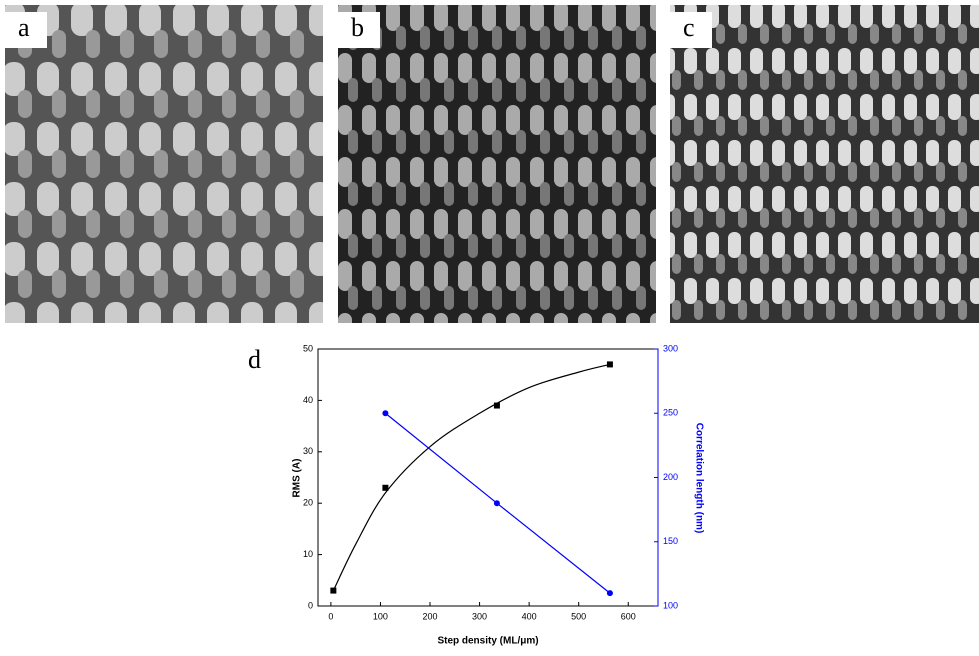 The height and width of the screenshot is (656, 979). Describe the element at coordinates (698, 478) in the screenshot. I see `y2-axis-label: Correlation length (nm)` at that location.